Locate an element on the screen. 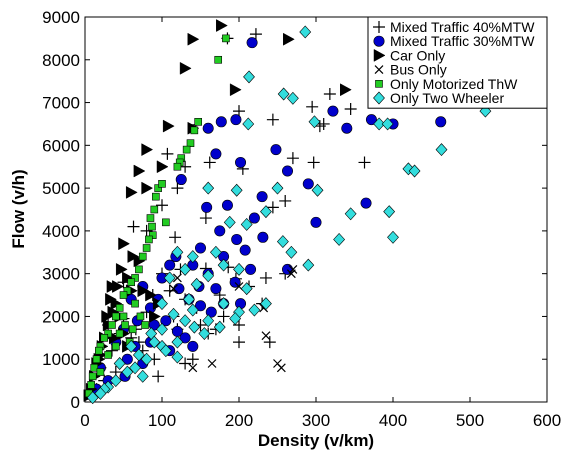 The height and width of the screenshot is (456, 572). y-tick-label: 0 is located at coordinates (75, 402).